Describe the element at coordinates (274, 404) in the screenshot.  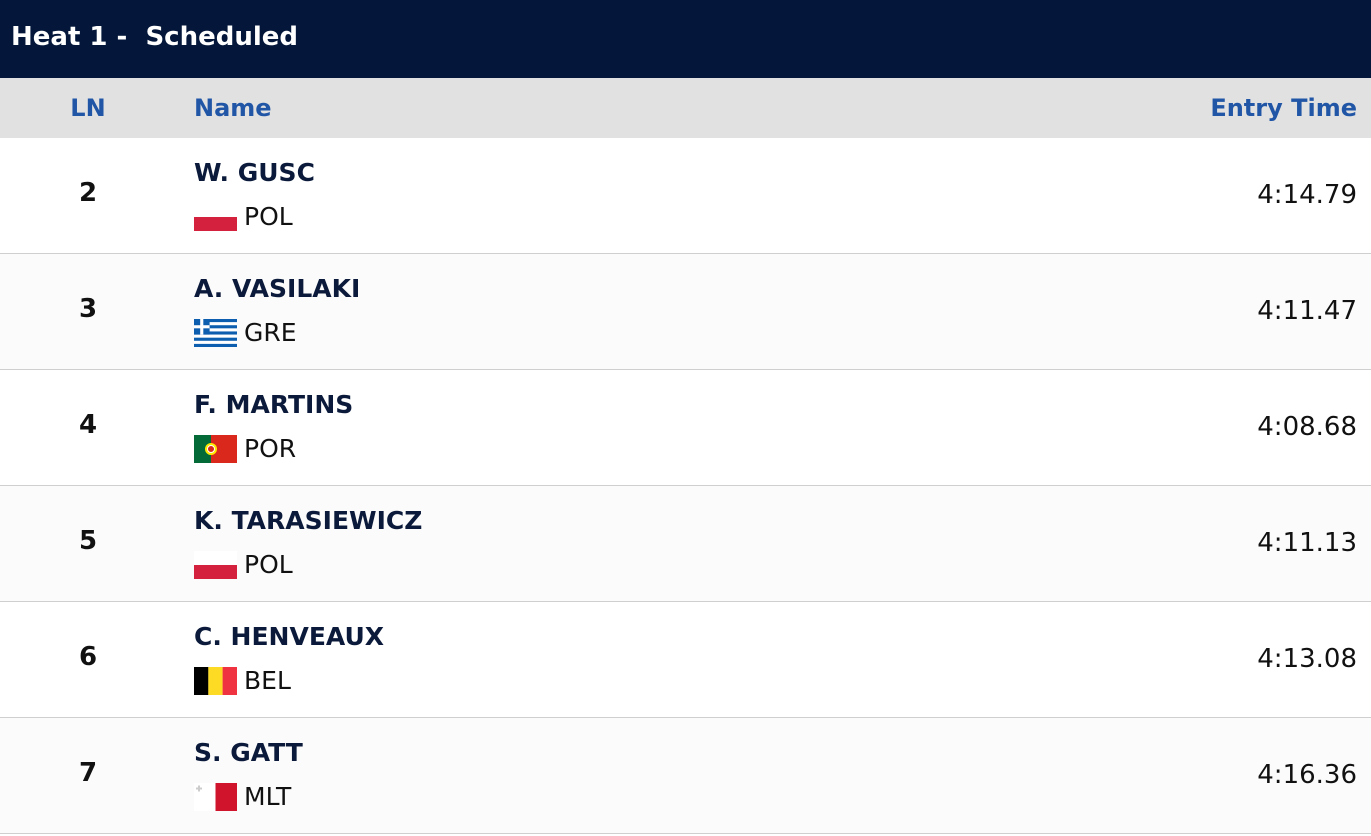
I see `athlete-name: F. MARTINS` at that location.